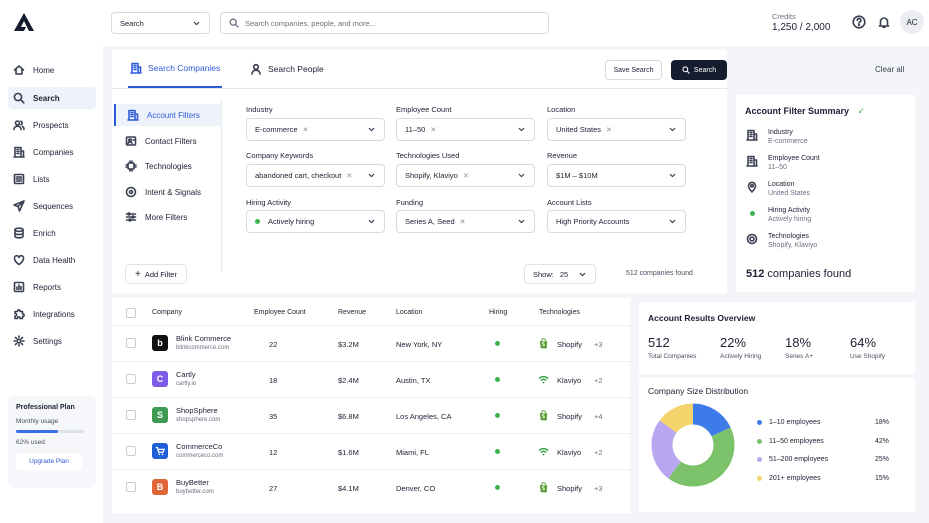 The image size is (929, 523). Describe the element at coordinates (752, 135) in the screenshot. I see `building-icon` at that location.